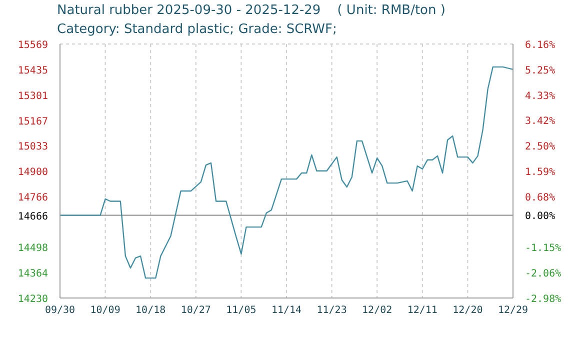 The image size is (577, 340). What do you see at coordinates (33, 45) in the screenshot?
I see `y-tick-label: 15569` at bounding box center [33, 45].